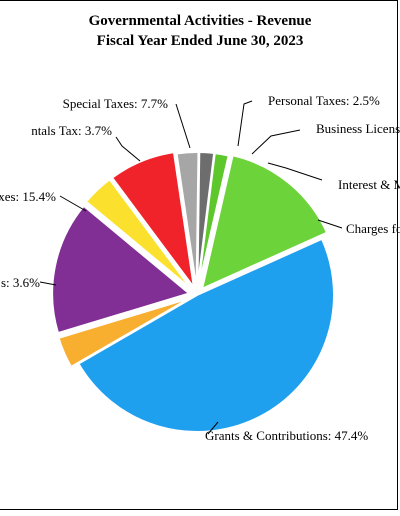 The height and width of the screenshot is (516, 400). What do you see at coordinates (373, 228) in the screenshot?
I see `slice-label: Charges fo` at bounding box center [373, 228].